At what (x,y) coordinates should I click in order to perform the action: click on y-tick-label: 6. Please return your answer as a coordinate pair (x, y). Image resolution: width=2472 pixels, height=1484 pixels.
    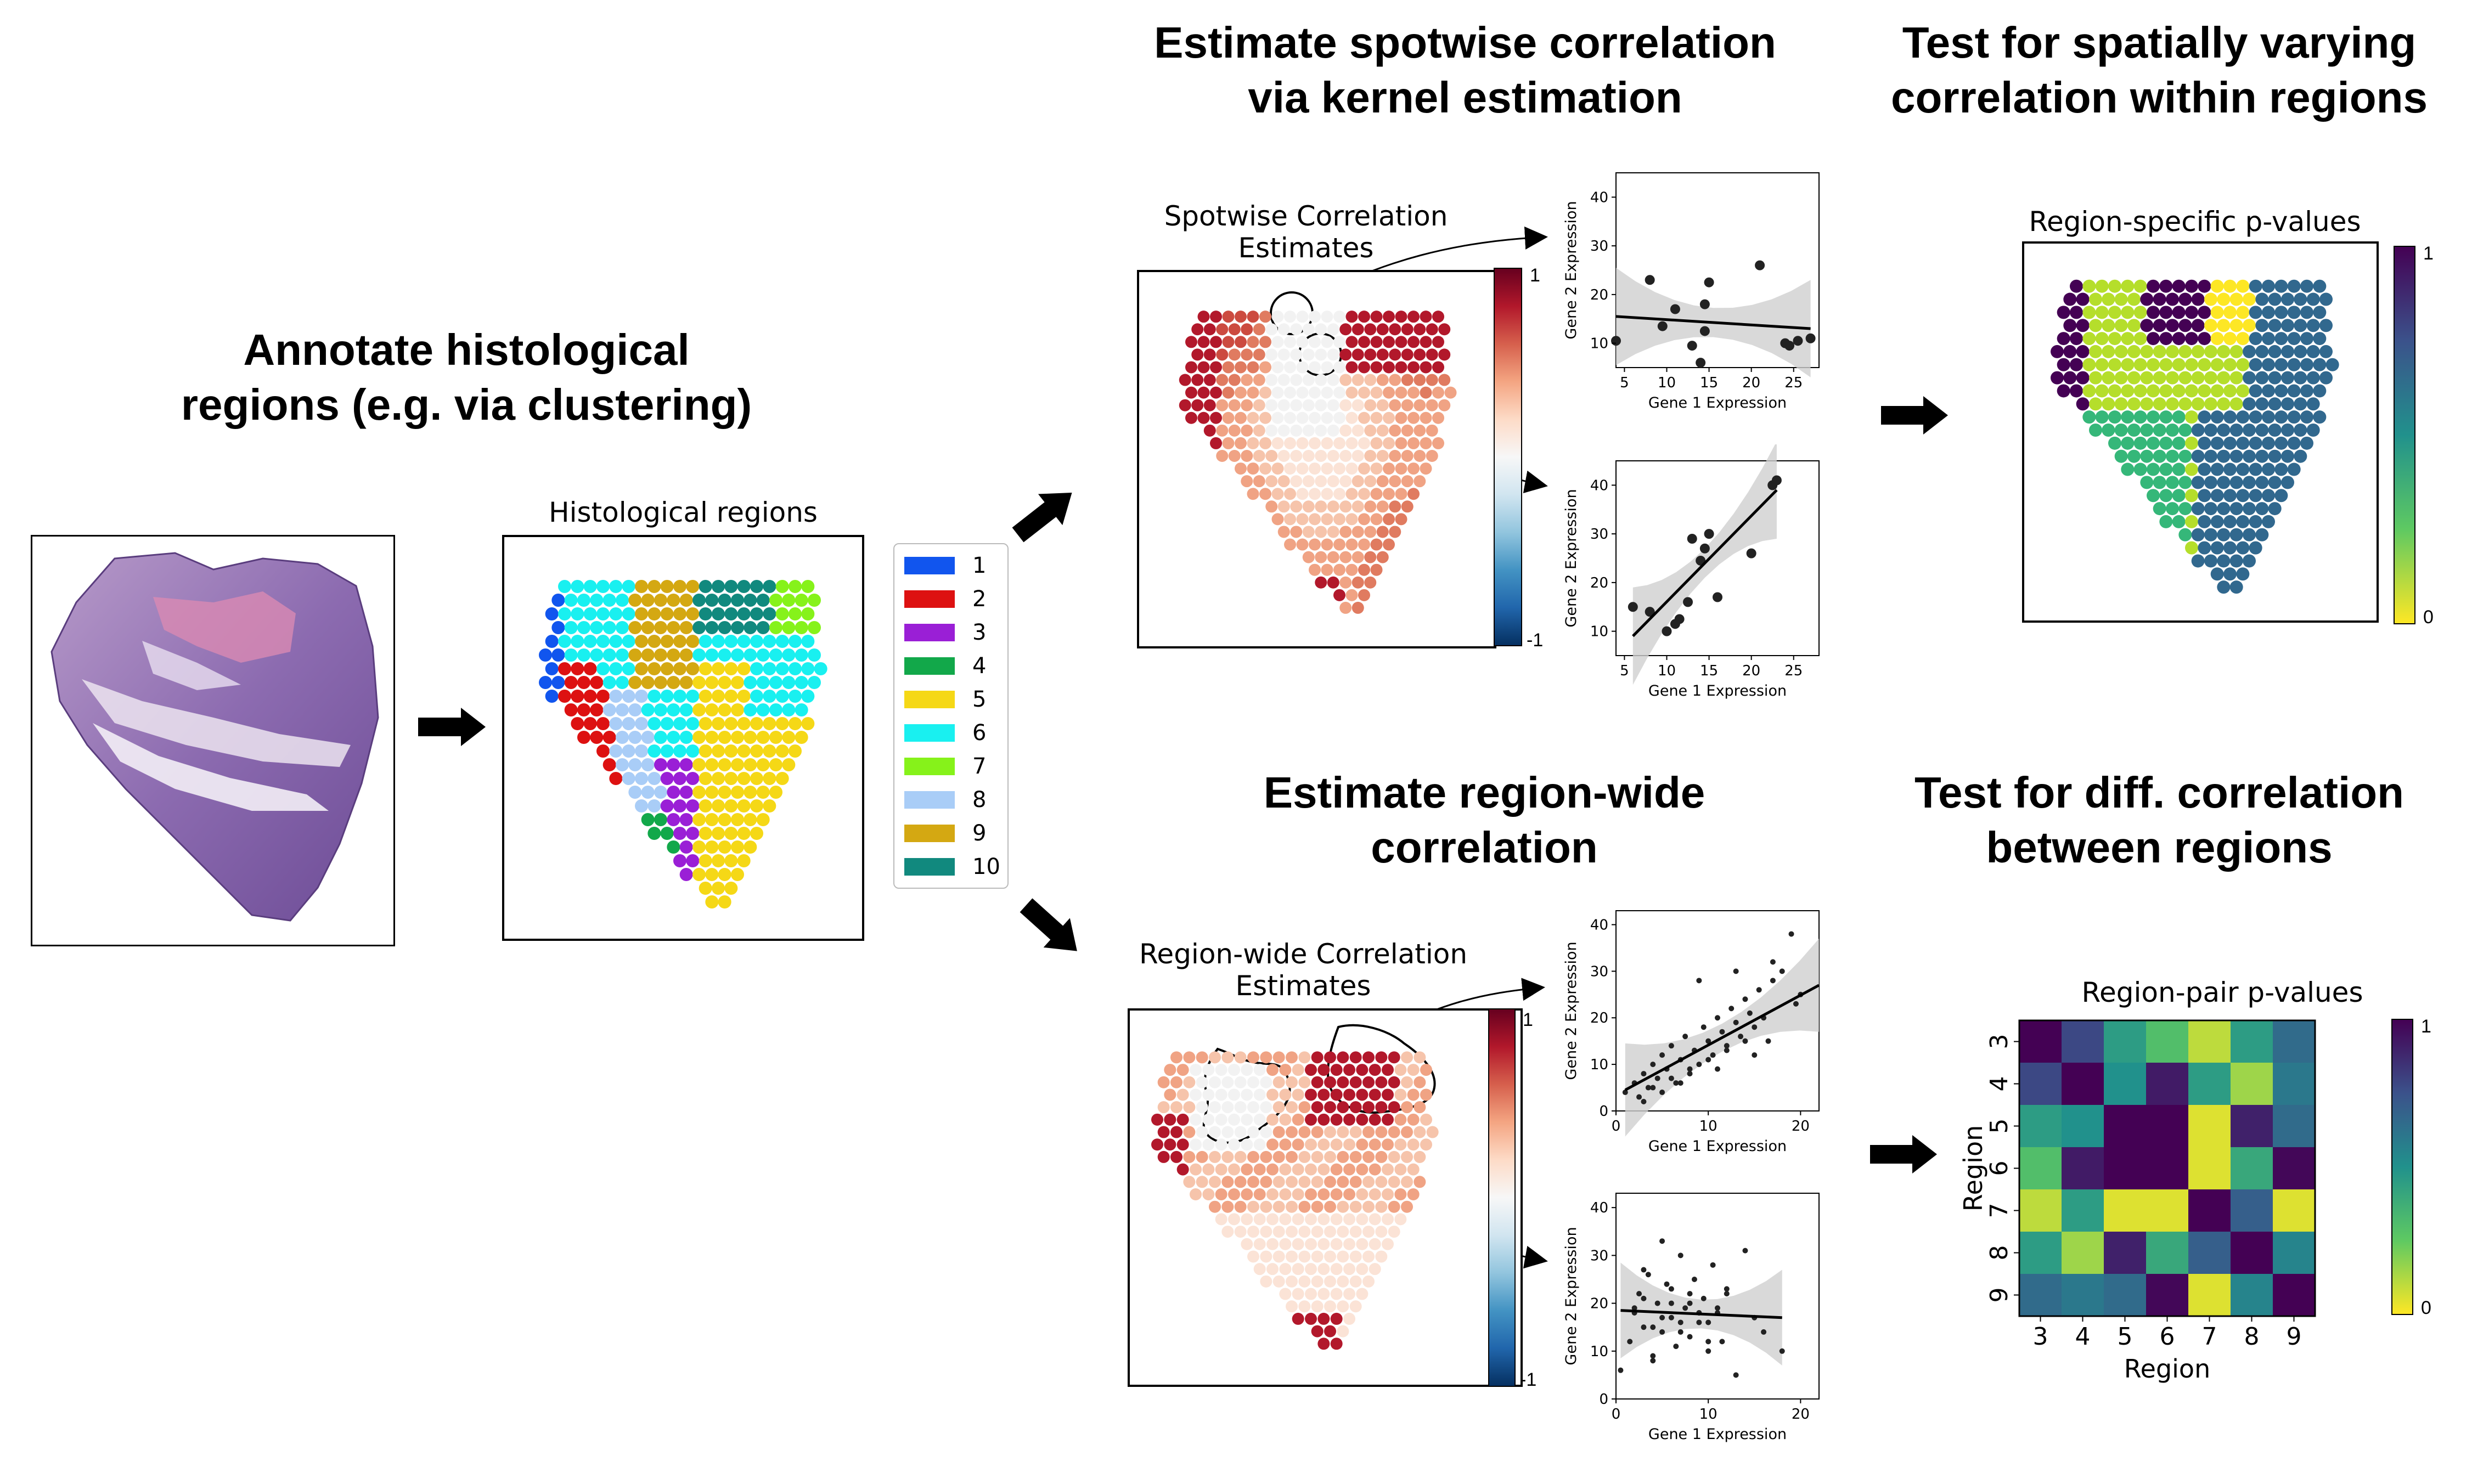
    Looking at the image, I should click on (1999, 1168).